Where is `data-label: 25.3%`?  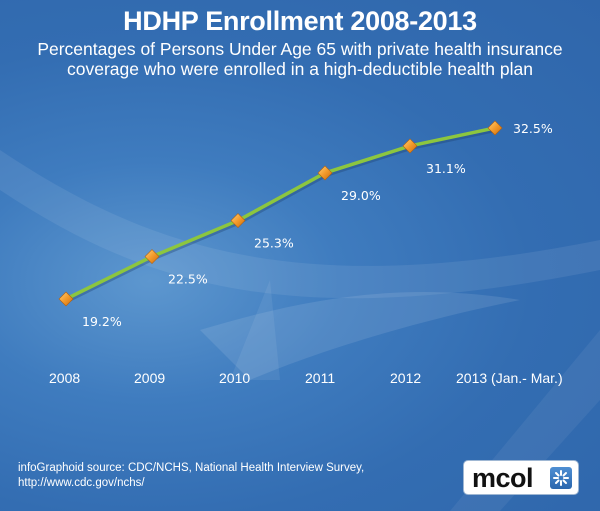 data-label: 25.3% is located at coordinates (274, 243).